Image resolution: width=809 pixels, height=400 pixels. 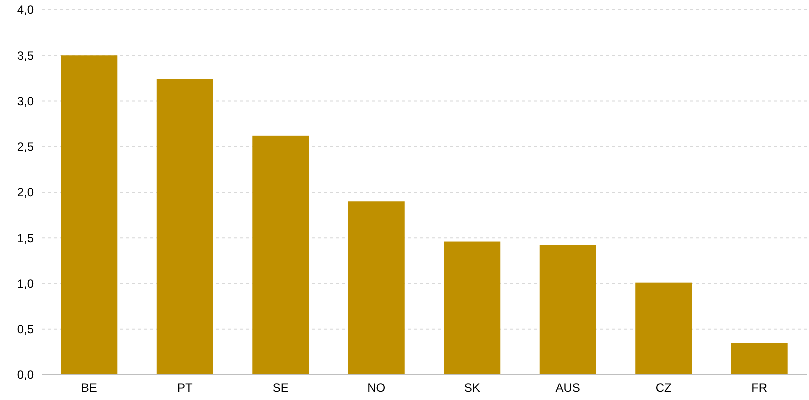 I want to click on y-tick-label: 3,5, so click(x=25, y=55).